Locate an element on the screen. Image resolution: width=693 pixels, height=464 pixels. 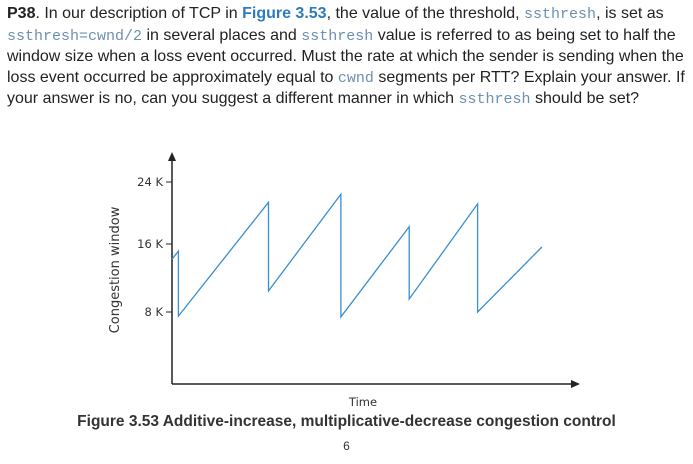
page-number: 6 is located at coordinates (346, 446).